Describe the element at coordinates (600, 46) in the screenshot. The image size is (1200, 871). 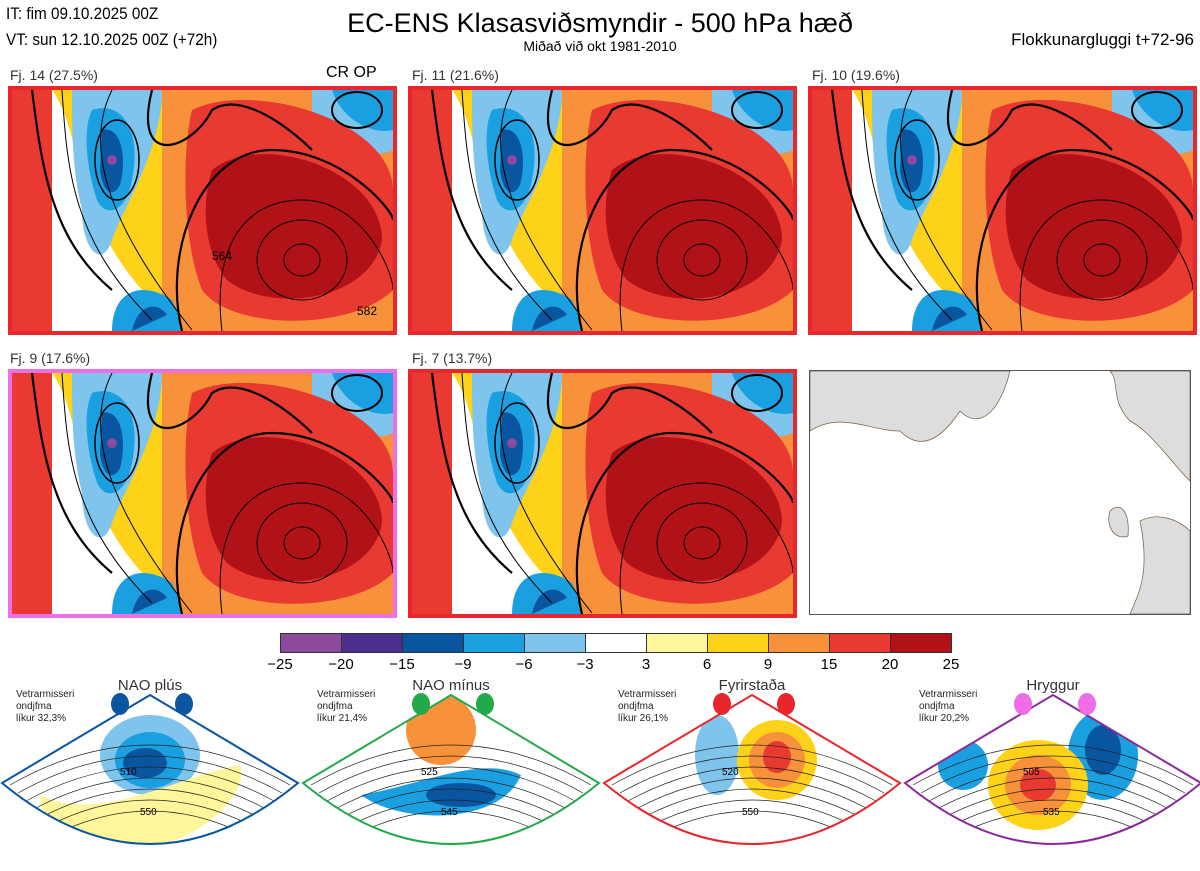
I see `page-subtitle: Miðað við okt 1981-2010` at that location.